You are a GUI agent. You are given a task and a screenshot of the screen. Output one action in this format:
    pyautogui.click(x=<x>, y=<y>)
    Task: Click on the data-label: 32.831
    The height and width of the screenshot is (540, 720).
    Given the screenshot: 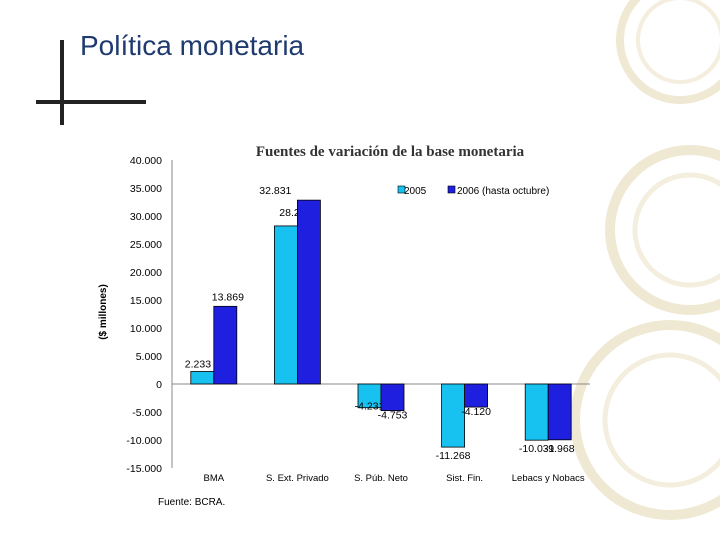 What is the action you would take?
    pyautogui.click(x=275, y=191)
    